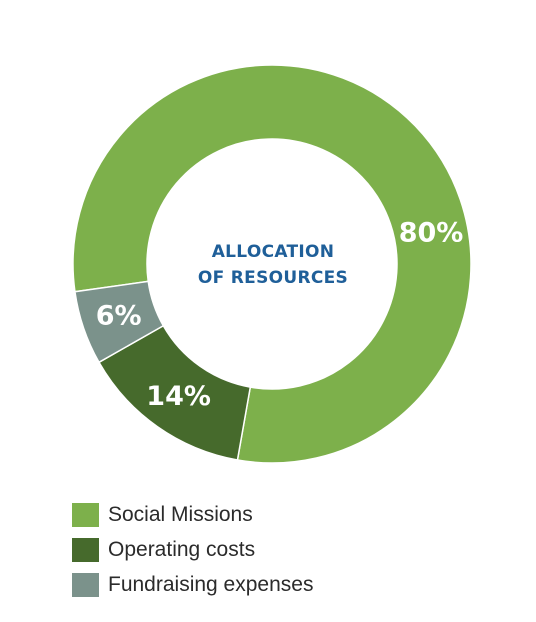 Image resolution: width=536 pixels, height=622 pixels. What do you see at coordinates (182, 549) in the screenshot?
I see `legend-label-operating-costs: Operating costs` at bounding box center [182, 549].